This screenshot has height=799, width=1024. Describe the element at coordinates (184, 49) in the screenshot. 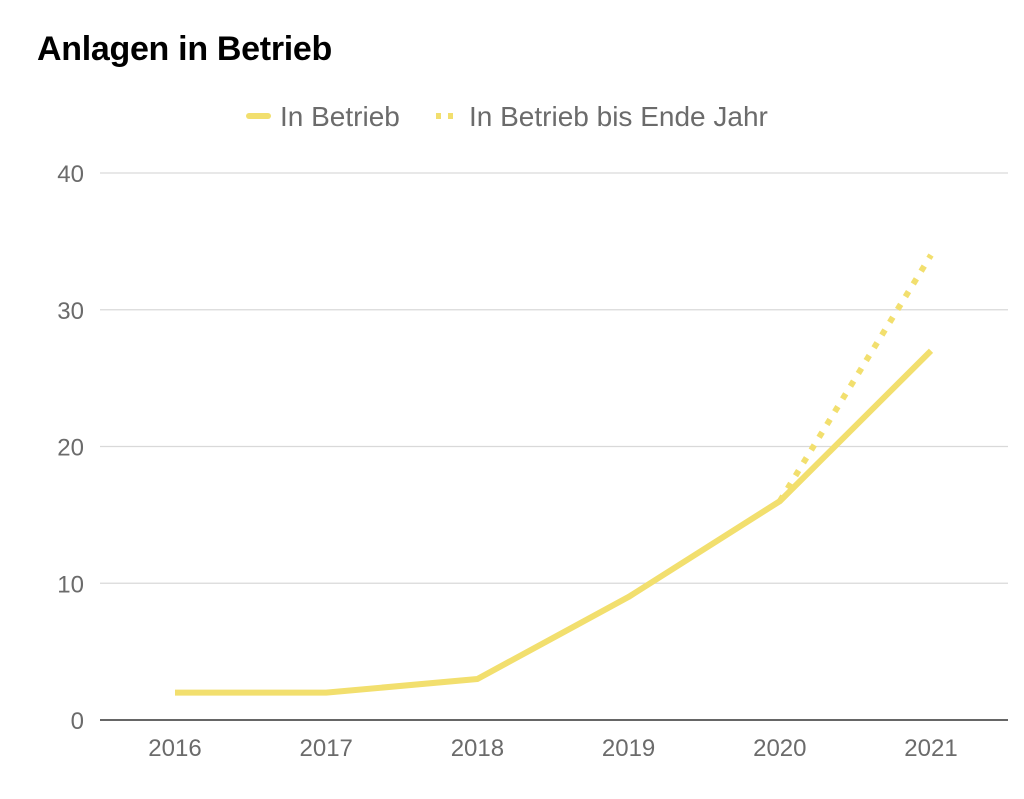

I see `chart-title: Anlagen in Betrieb` at that location.